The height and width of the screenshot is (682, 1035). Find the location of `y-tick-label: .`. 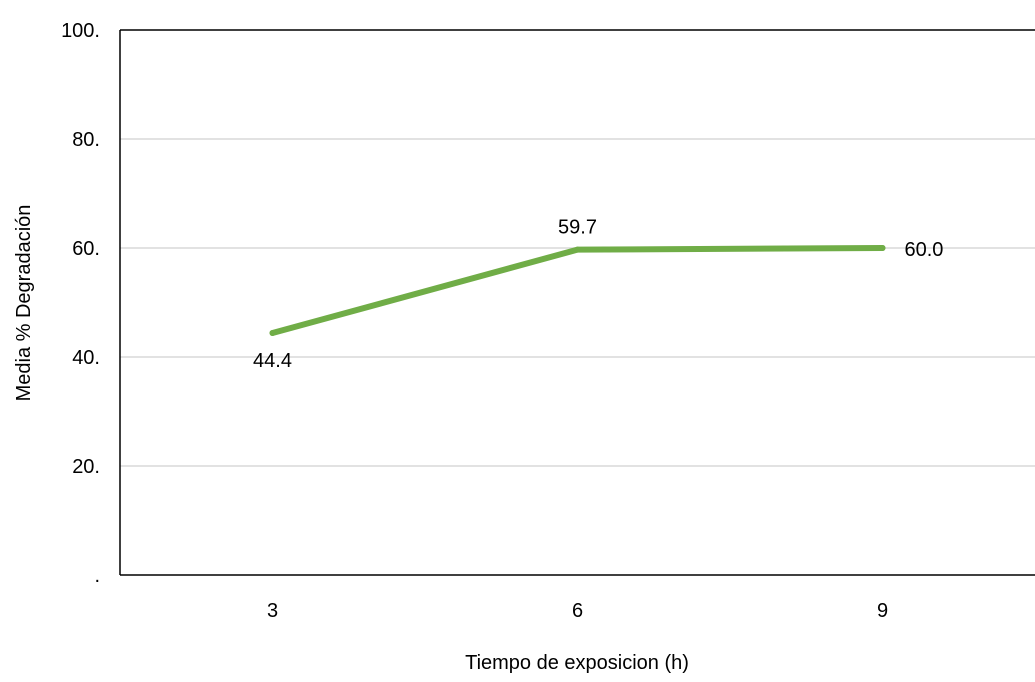

y-tick-label: . is located at coordinates (97, 576).